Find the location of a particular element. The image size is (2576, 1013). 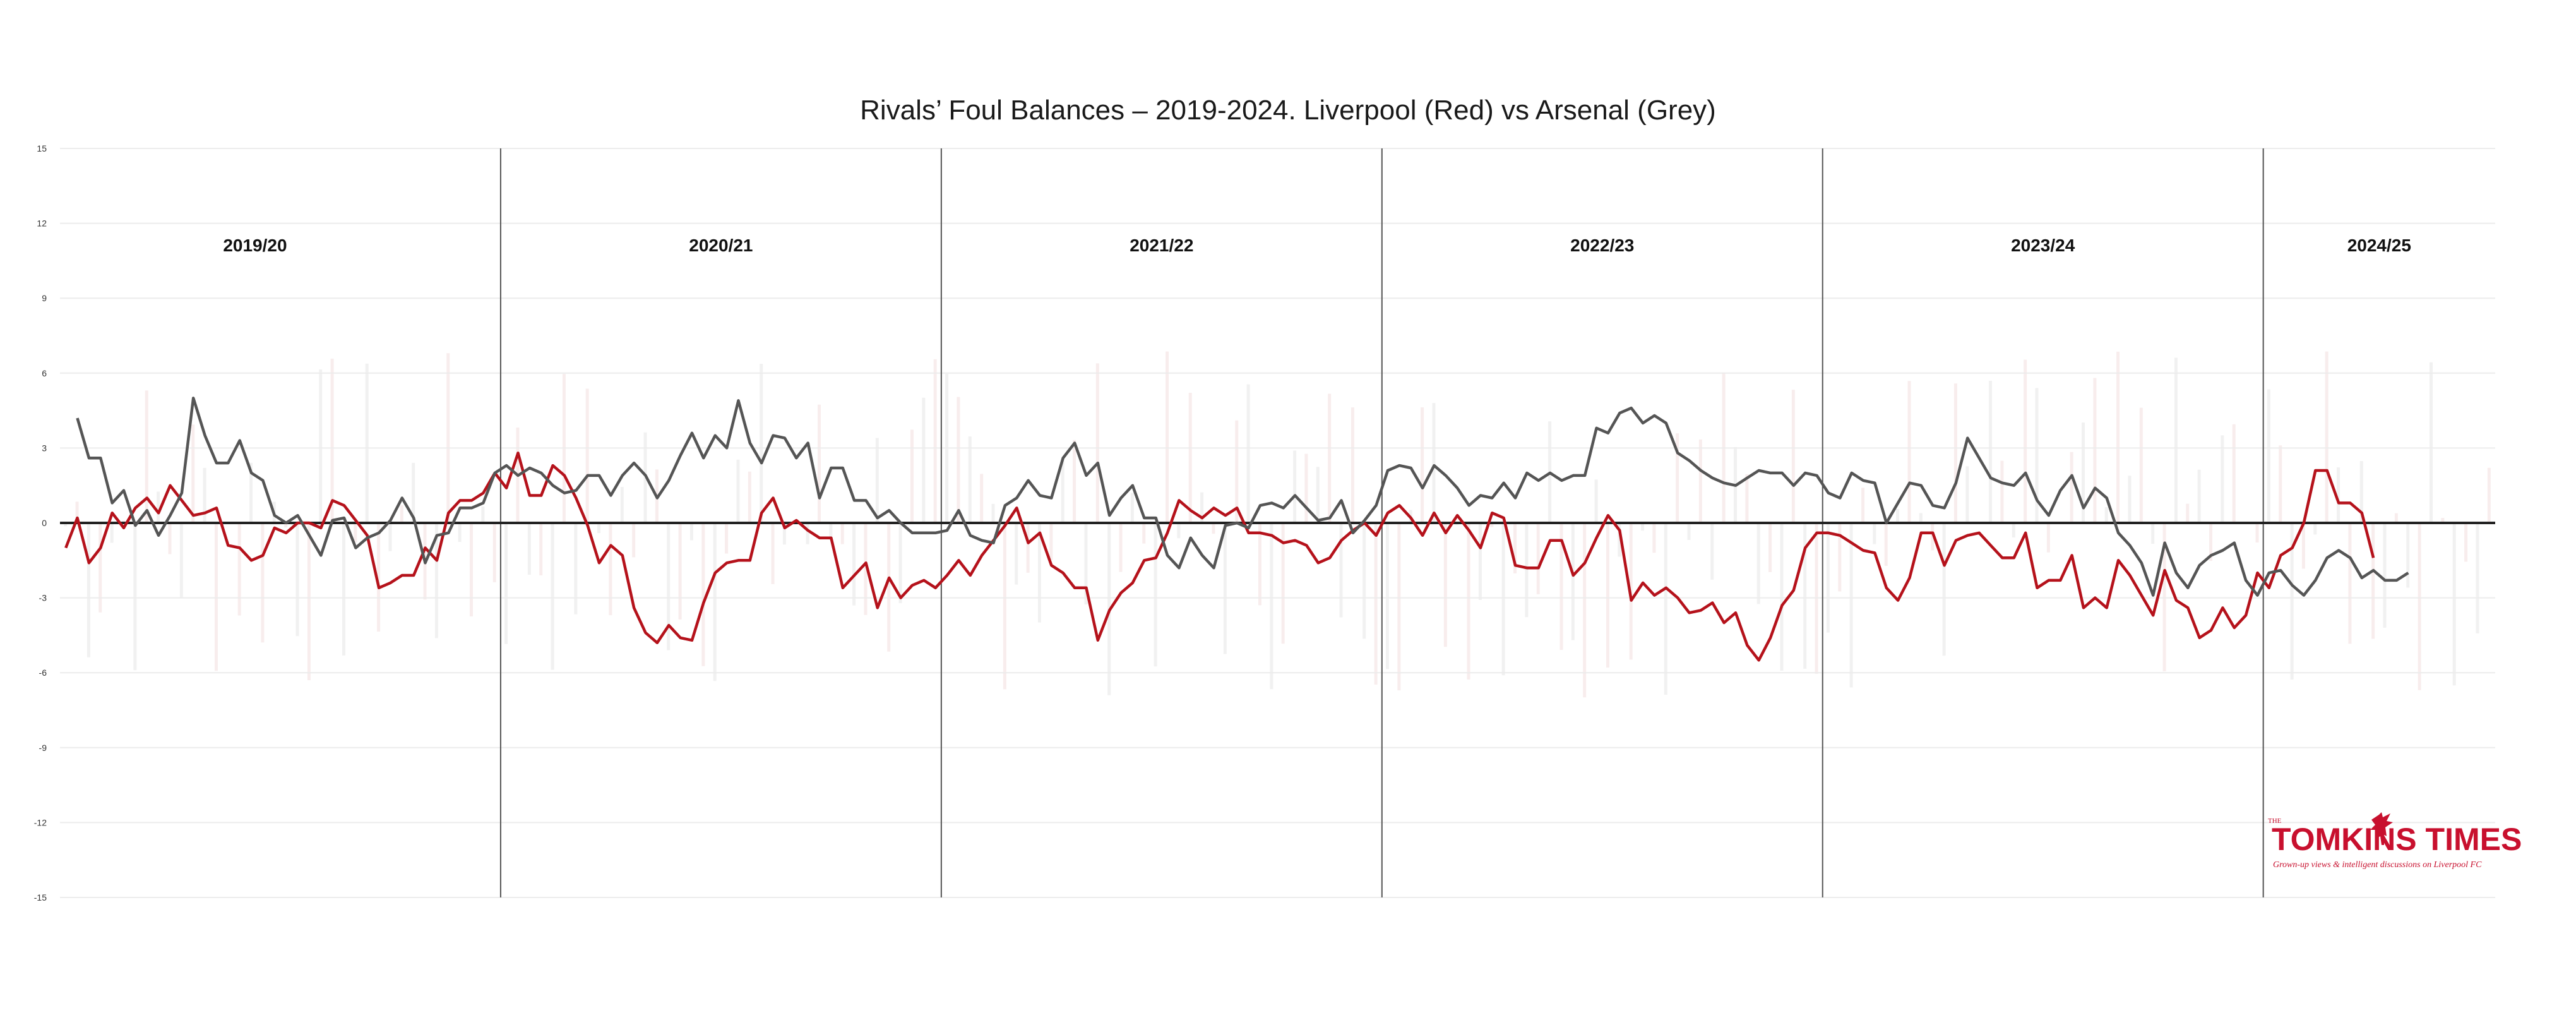

y-tick-label: 9 is located at coordinates (44, 298).